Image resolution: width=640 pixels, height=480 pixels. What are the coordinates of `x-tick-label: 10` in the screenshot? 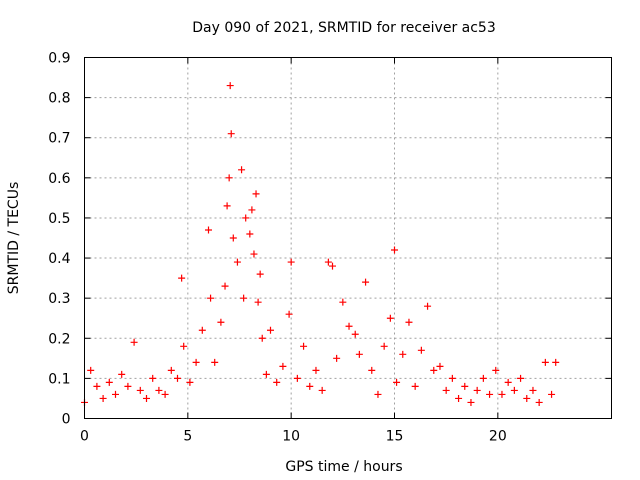 It's located at (291, 437).